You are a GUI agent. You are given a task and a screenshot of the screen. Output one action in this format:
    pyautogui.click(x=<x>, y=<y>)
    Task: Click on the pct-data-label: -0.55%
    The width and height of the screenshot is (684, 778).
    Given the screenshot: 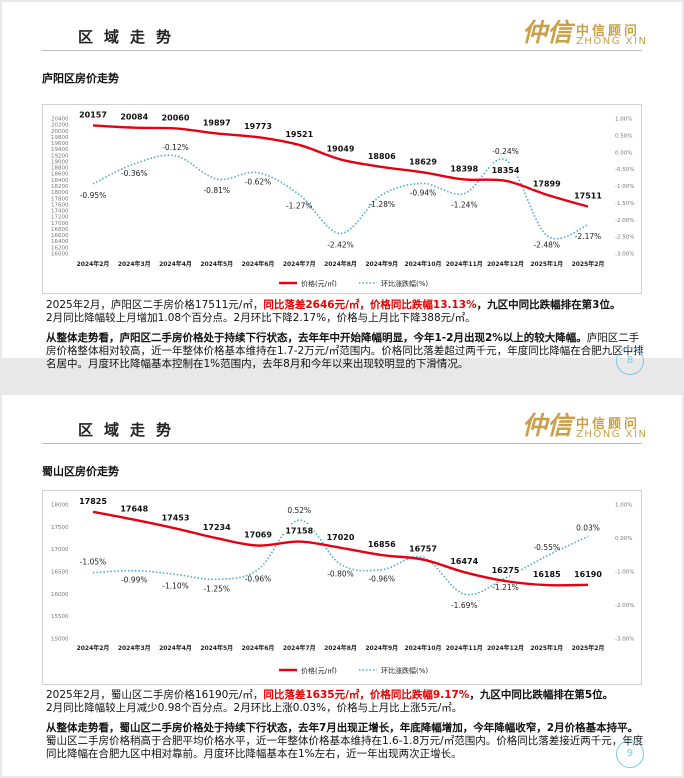 What is the action you would take?
    pyautogui.click(x=546, y=547)
    